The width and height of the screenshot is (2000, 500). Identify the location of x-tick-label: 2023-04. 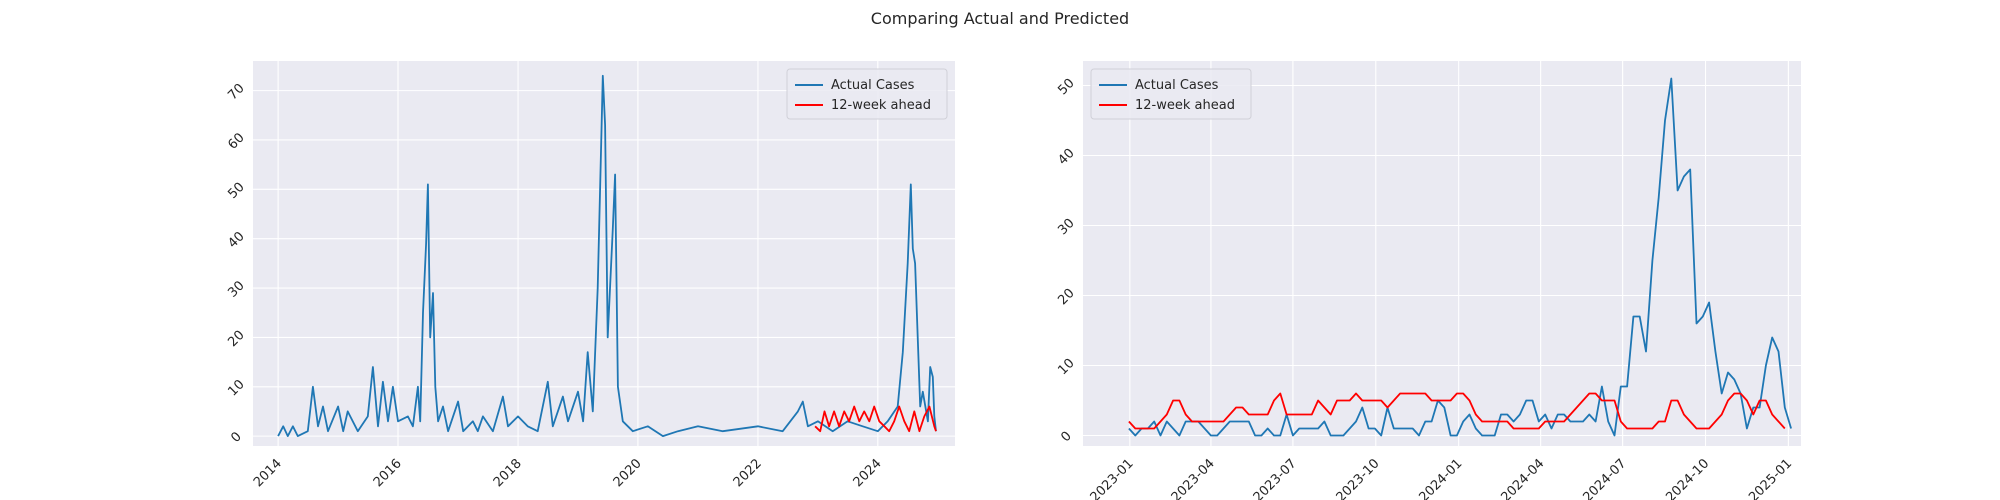
(1193, 478).